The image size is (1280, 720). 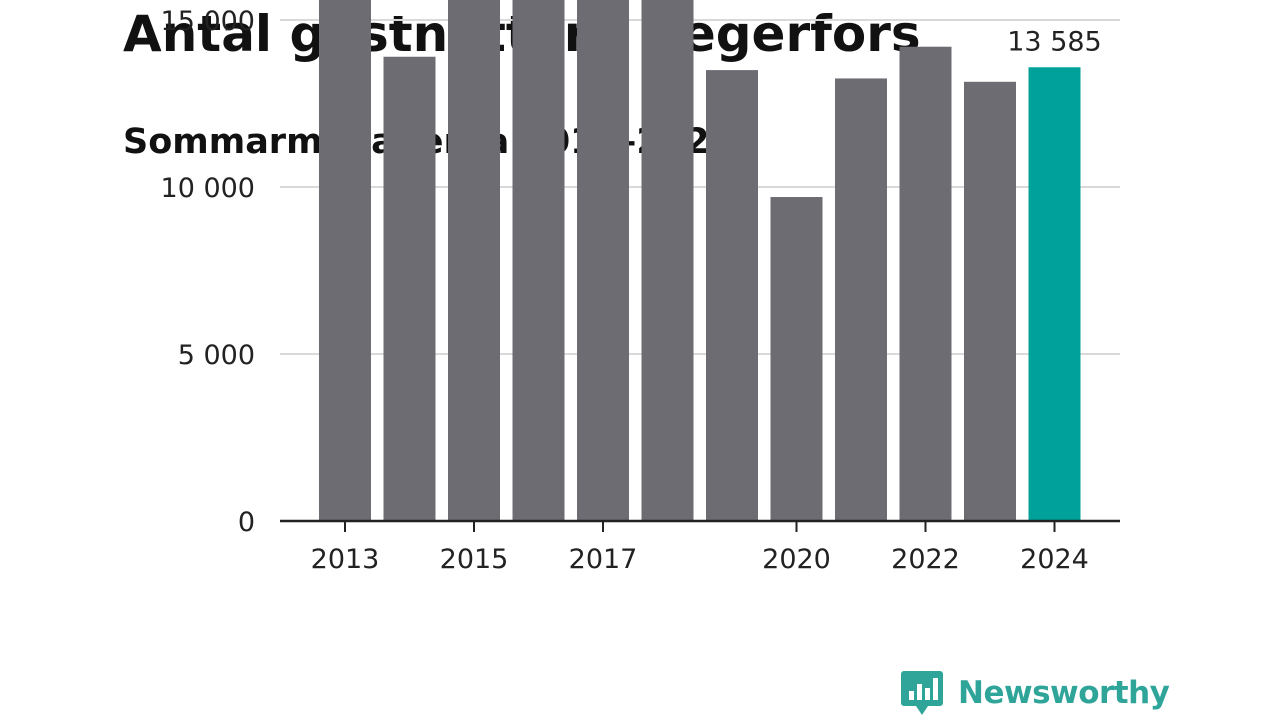 What do you see at coordinates (990, 301) in the screenshot?
I see `bar-2023` at bounding box center [990, 301].